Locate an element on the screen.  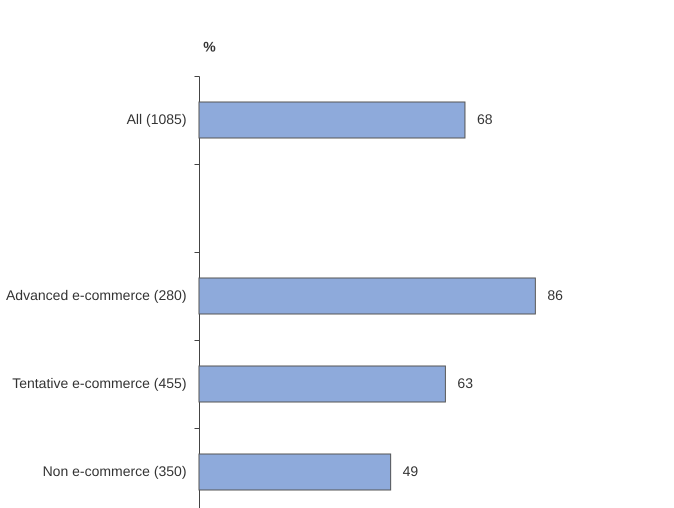
data-label: 68 is located at coordinates (484, 119).